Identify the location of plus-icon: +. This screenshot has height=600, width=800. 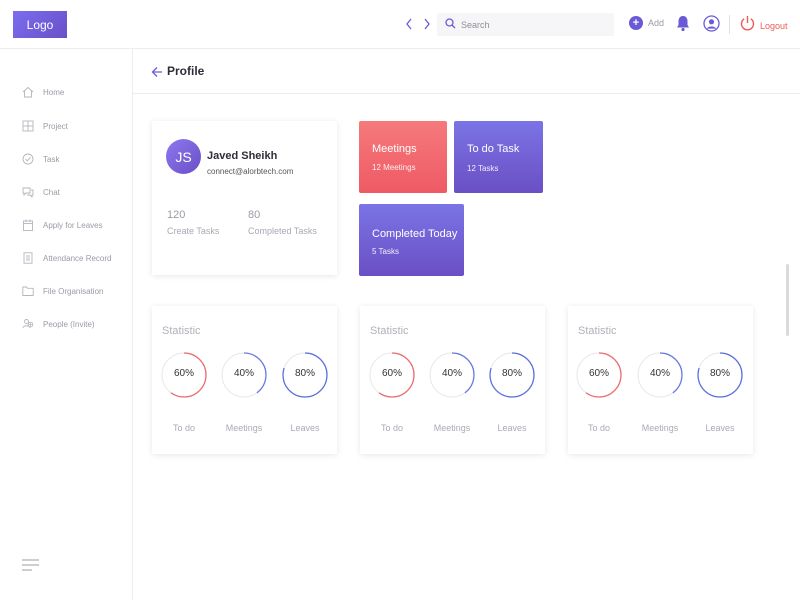
(636, 23).